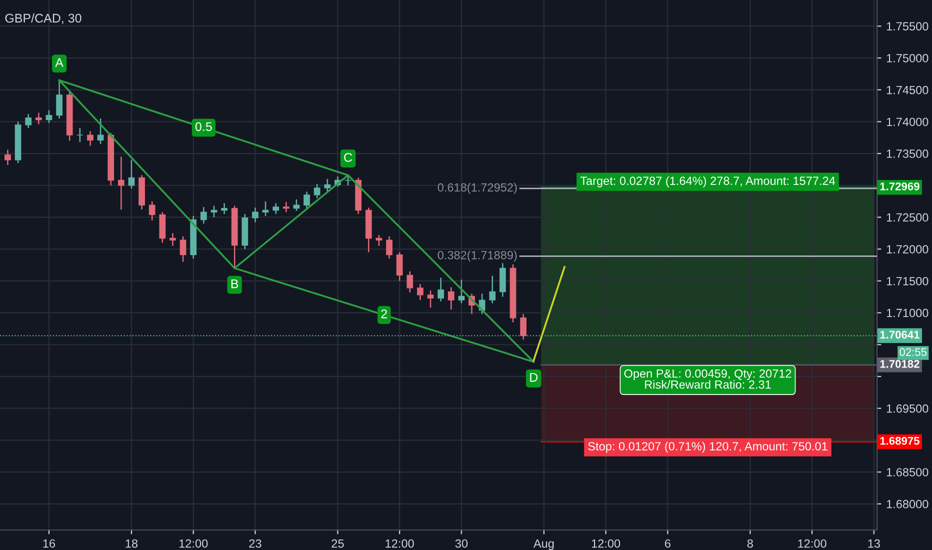 The width and height of the screenshot is (932, 550). What do you see at coordinates (477, 188) in the screenshot?
I see `ref-line-label: 0.618(1.72952)` at bounding box center [477, 188].